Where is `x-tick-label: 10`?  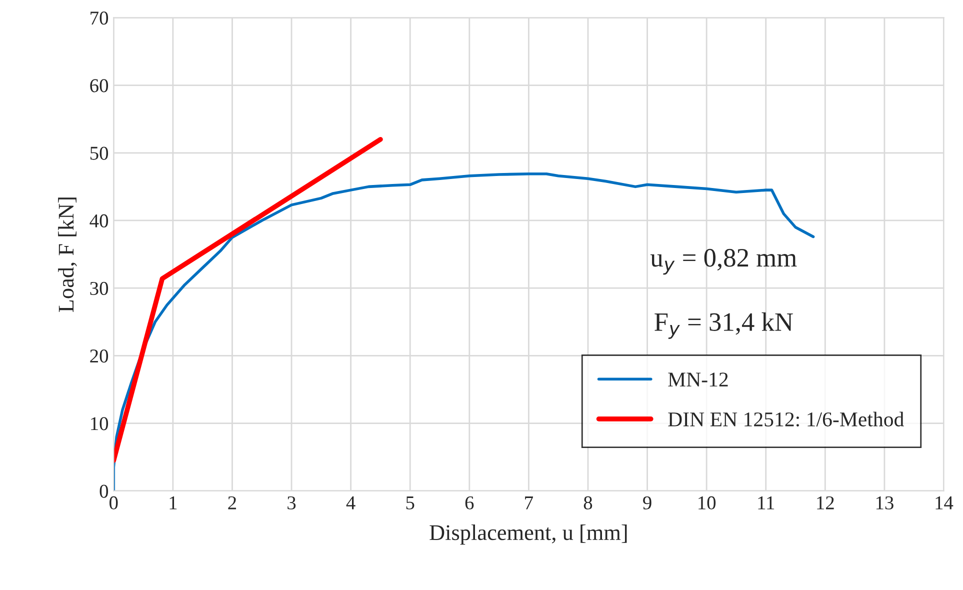
x-tick-label: 10 is located at coordinates (707, 503).